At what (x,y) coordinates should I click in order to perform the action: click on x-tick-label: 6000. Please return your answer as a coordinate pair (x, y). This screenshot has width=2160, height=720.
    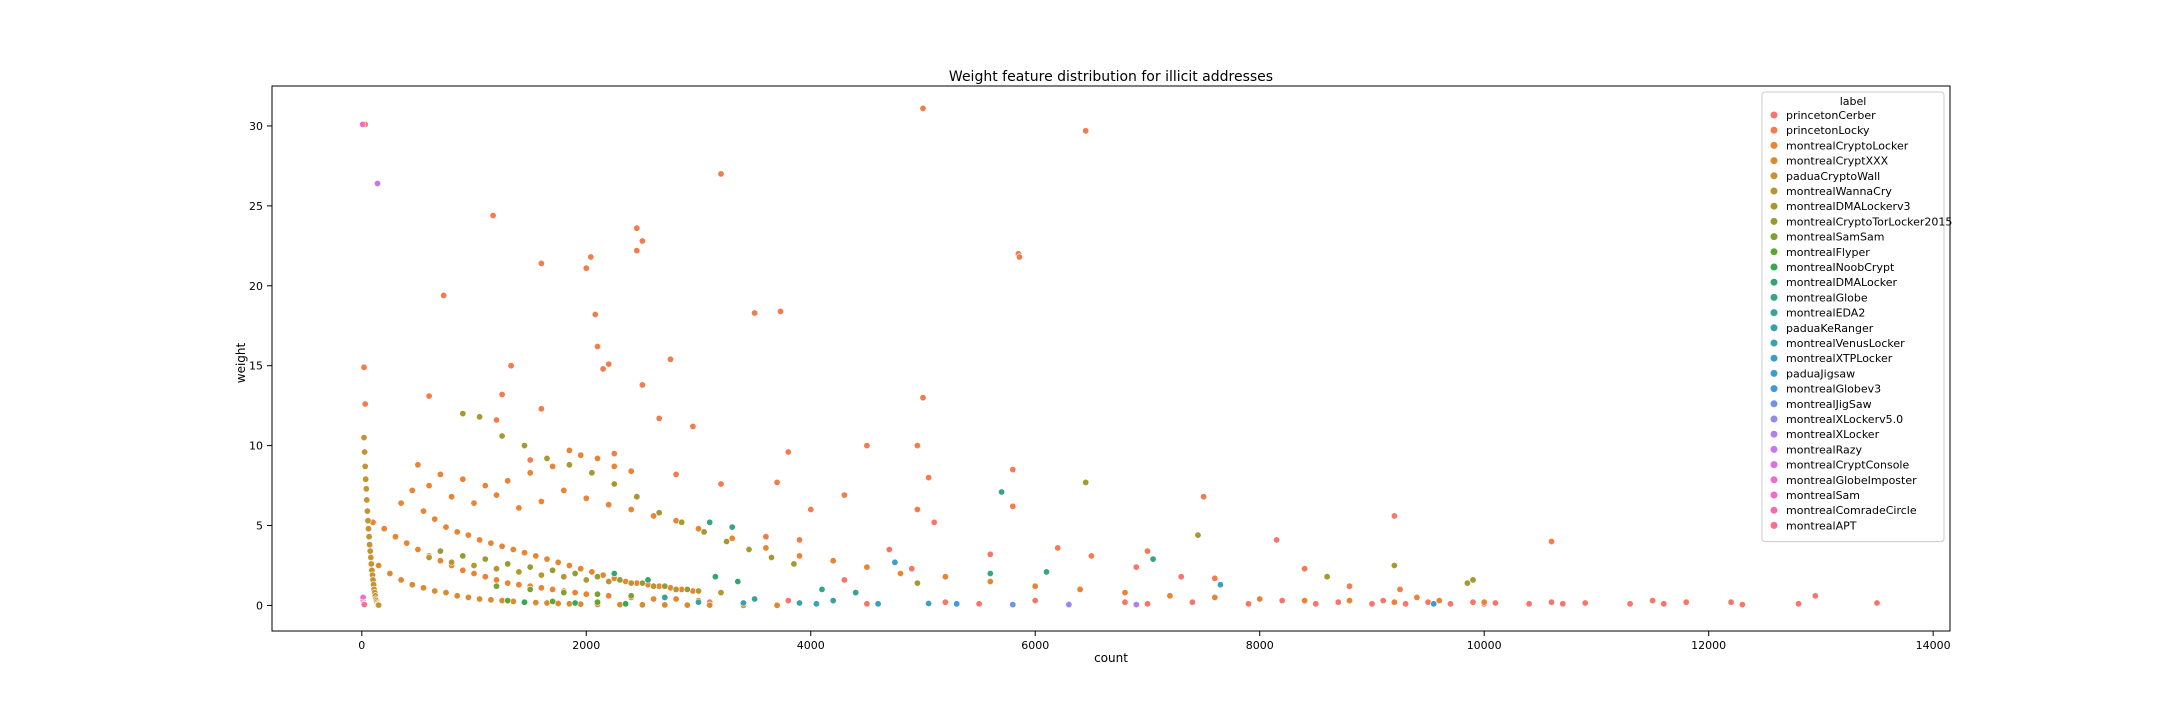
    Looking at the image, I should click on (1035, 645).